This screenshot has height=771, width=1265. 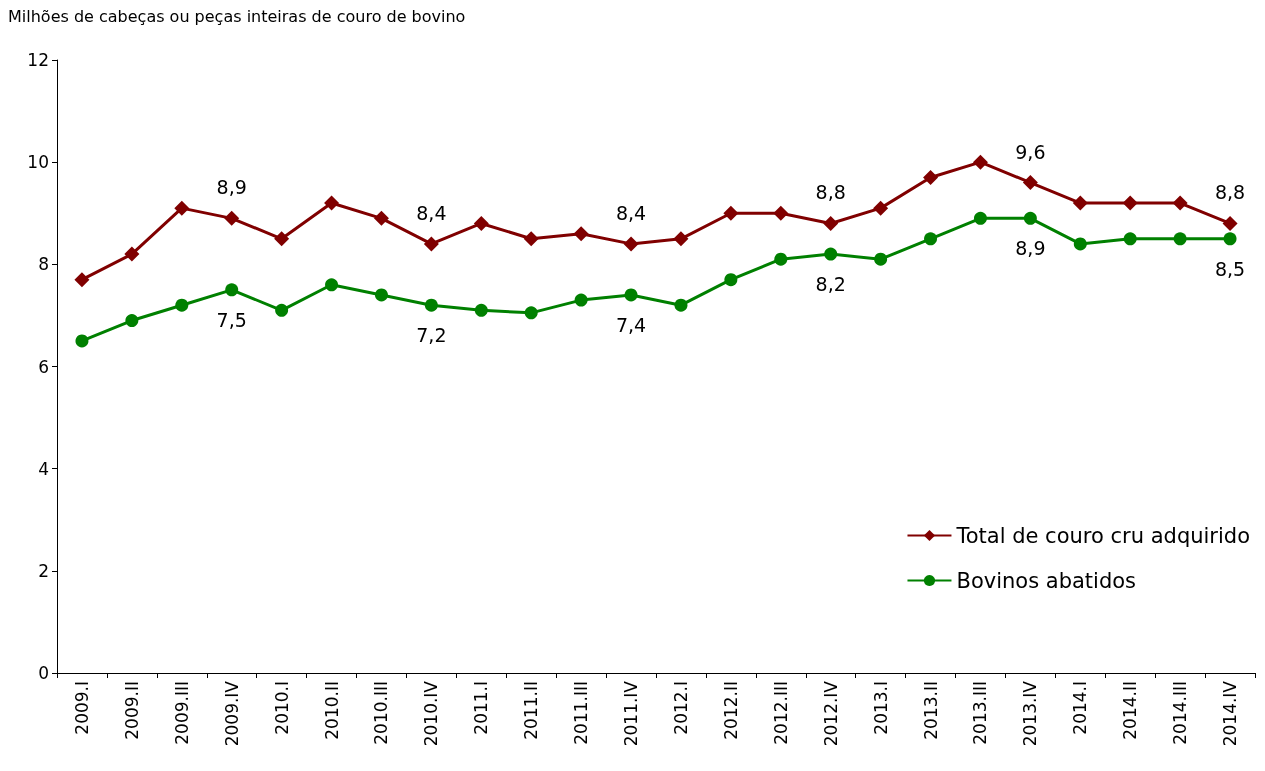 I want to click on x-tick-label: 2014.II, so click(x=1130, y=710).